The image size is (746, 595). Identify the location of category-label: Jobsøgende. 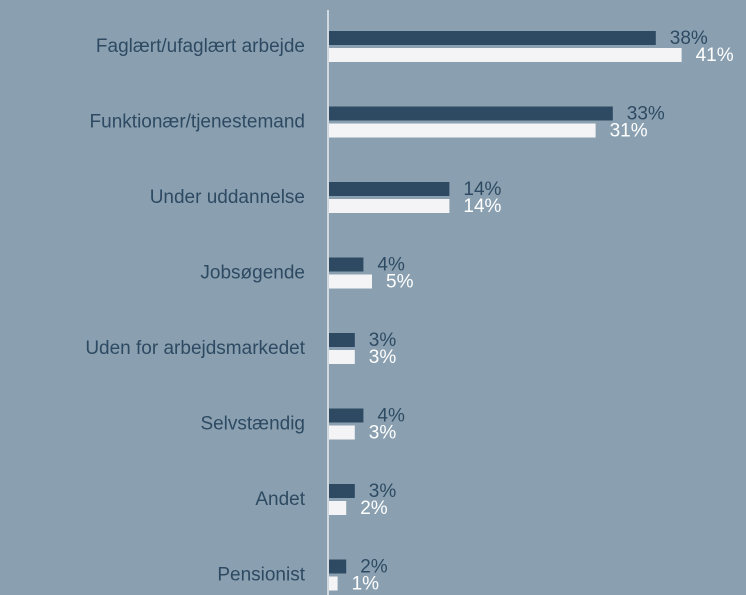
(252, 273).